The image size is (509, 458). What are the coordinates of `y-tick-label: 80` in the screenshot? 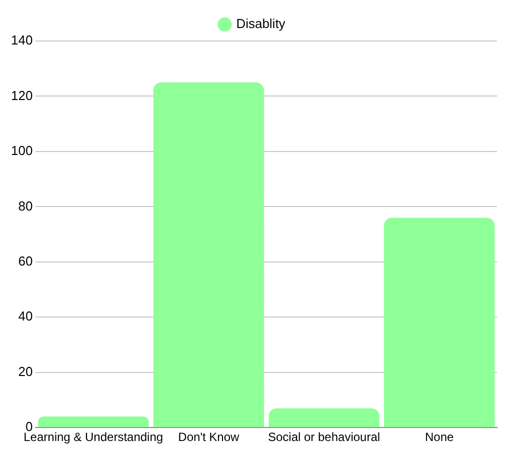 It's located at (25, 206).